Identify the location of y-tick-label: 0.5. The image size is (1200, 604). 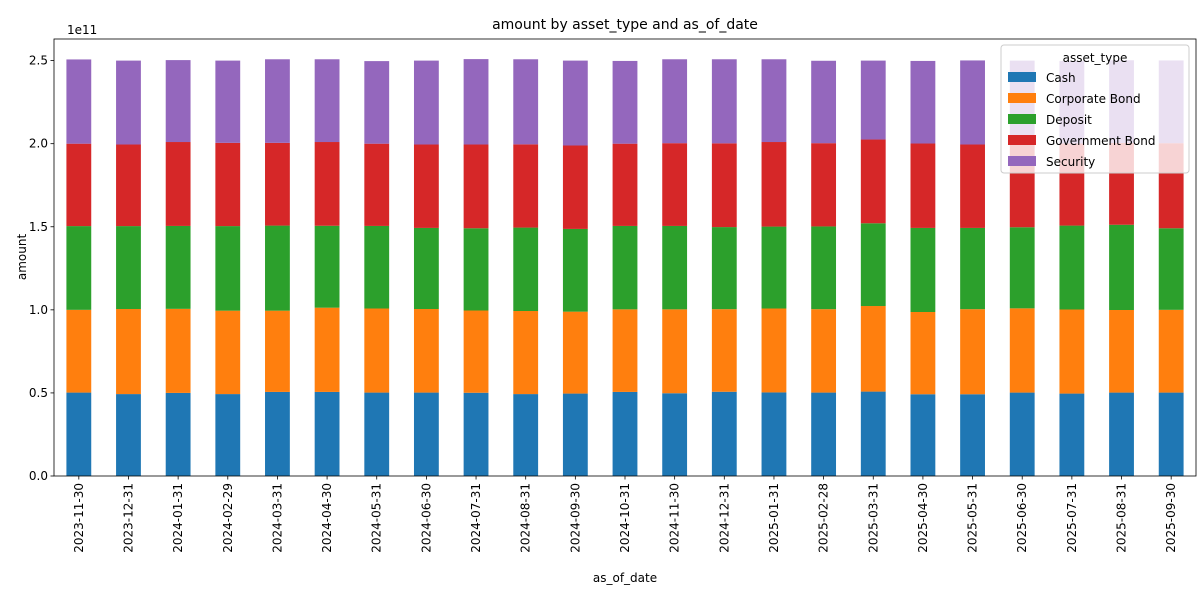
(38, 393).